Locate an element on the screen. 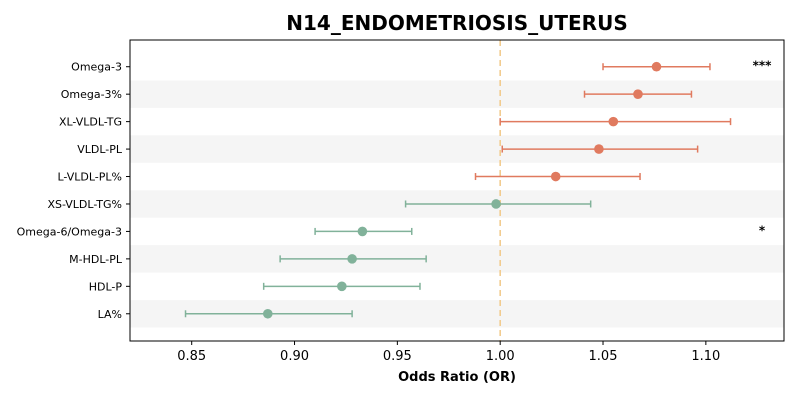  row-label: L-VLDL-PL% is located at coordinates (89, 177).